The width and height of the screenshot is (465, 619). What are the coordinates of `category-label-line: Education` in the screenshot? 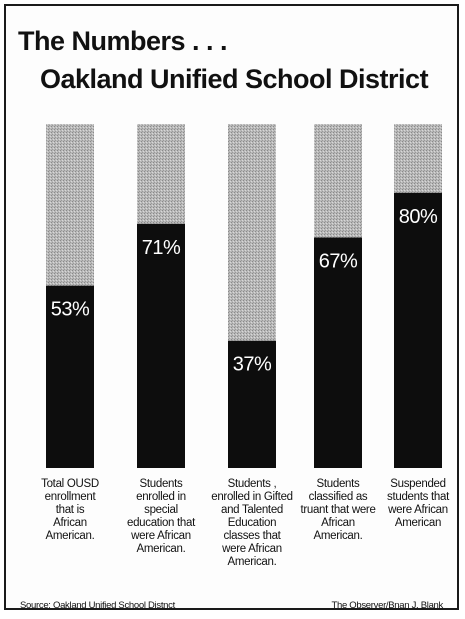 It's located at (252, 523).